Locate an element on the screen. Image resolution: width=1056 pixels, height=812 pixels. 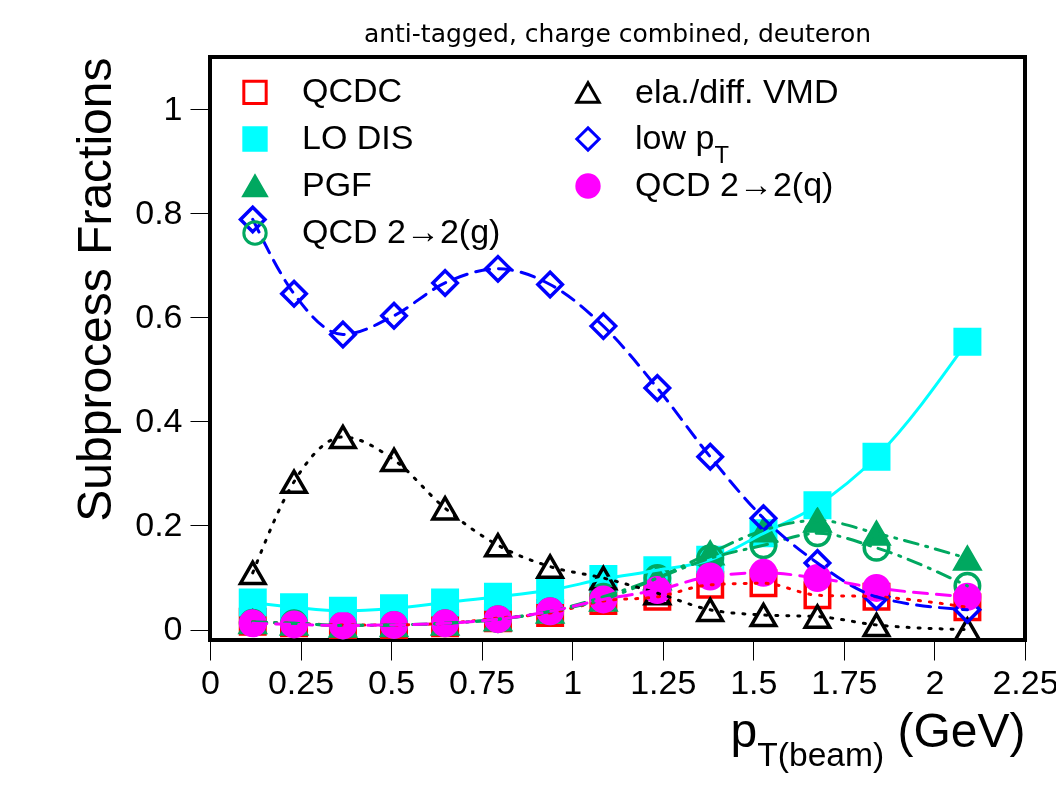
chart-title: anti-tagged, charge combined, deuteron is located at coordinates (617, 33).